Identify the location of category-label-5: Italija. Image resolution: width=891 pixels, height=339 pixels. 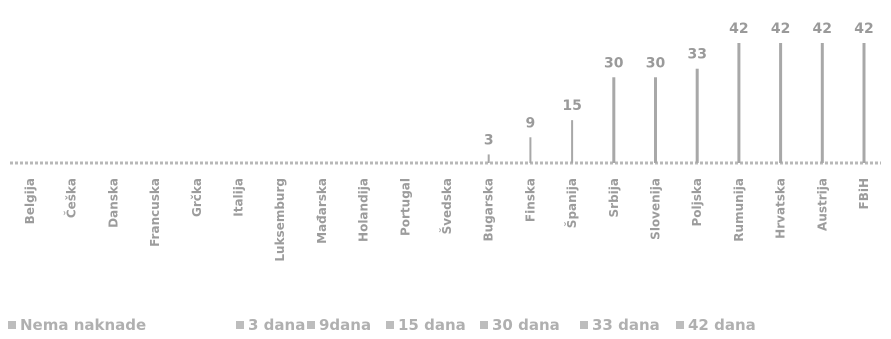
(239, 197).